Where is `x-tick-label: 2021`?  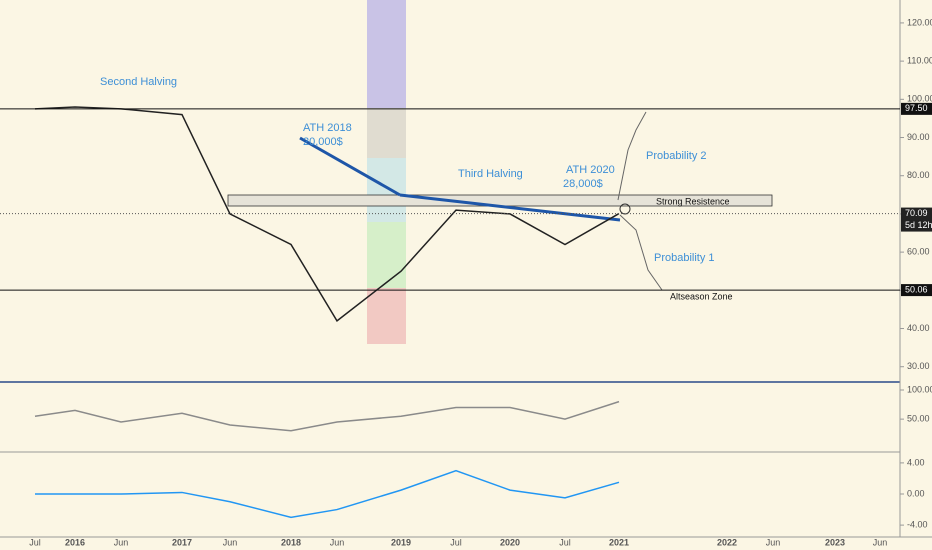 x-tick-label: 2021 is located at coordinates (619, 542).